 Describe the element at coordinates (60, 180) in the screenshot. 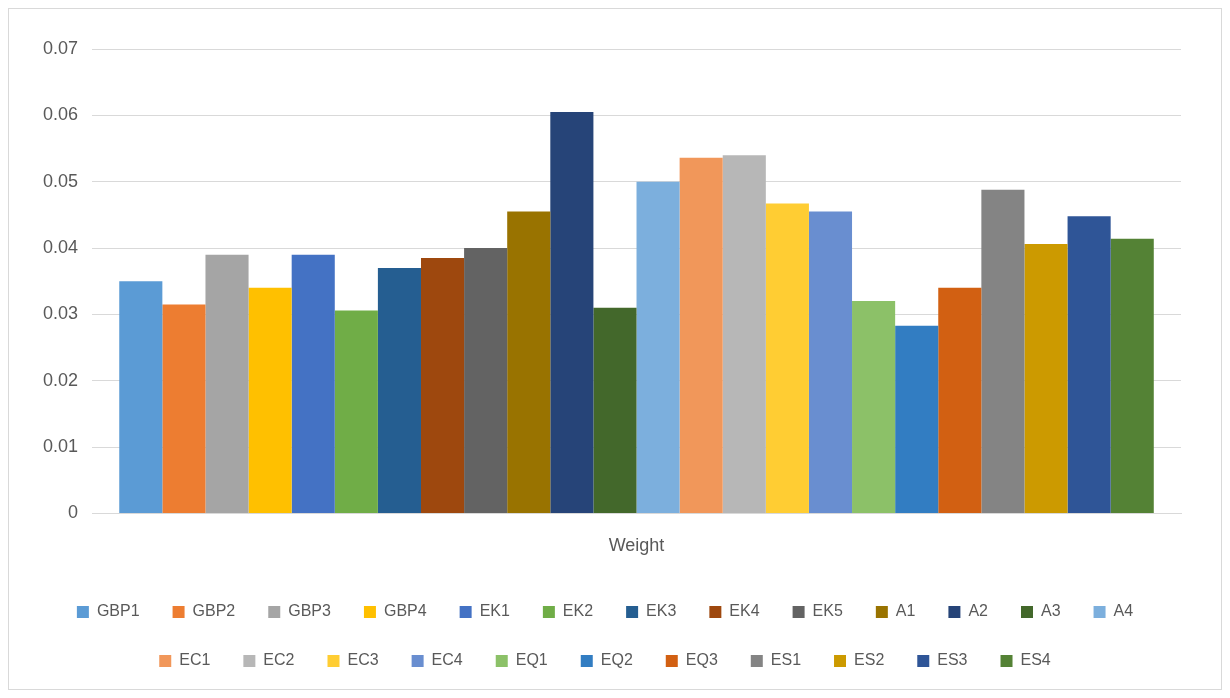

I see `y-tick-label: 0.05` at that location.